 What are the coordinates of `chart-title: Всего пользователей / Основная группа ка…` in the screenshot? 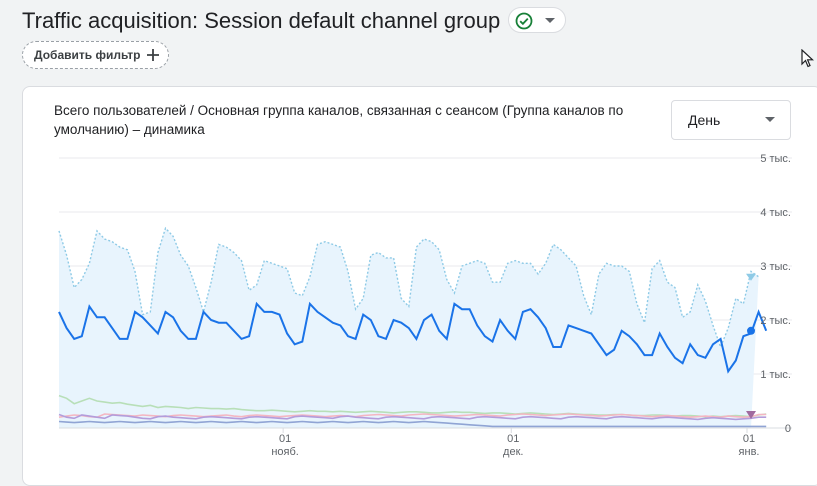 It's located at (339, 120).